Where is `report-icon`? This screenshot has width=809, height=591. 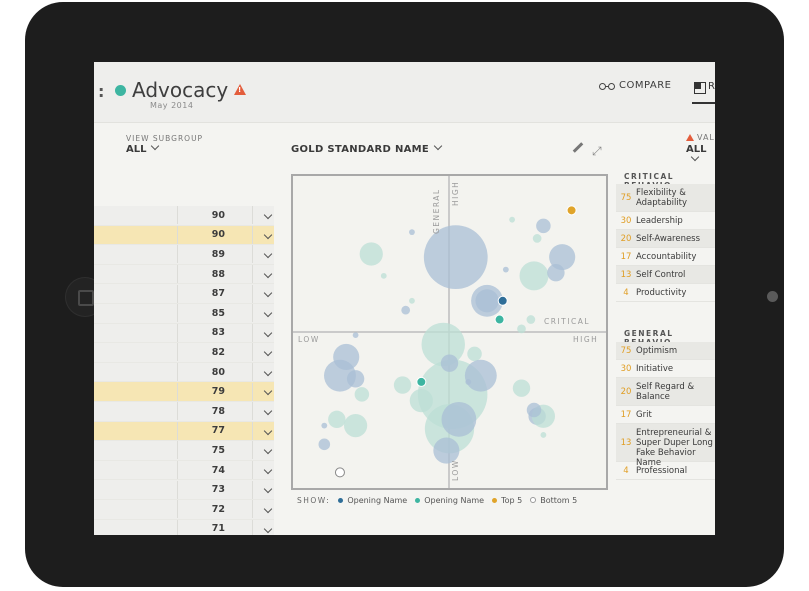
report-icon is located at coordinates (700, 88).